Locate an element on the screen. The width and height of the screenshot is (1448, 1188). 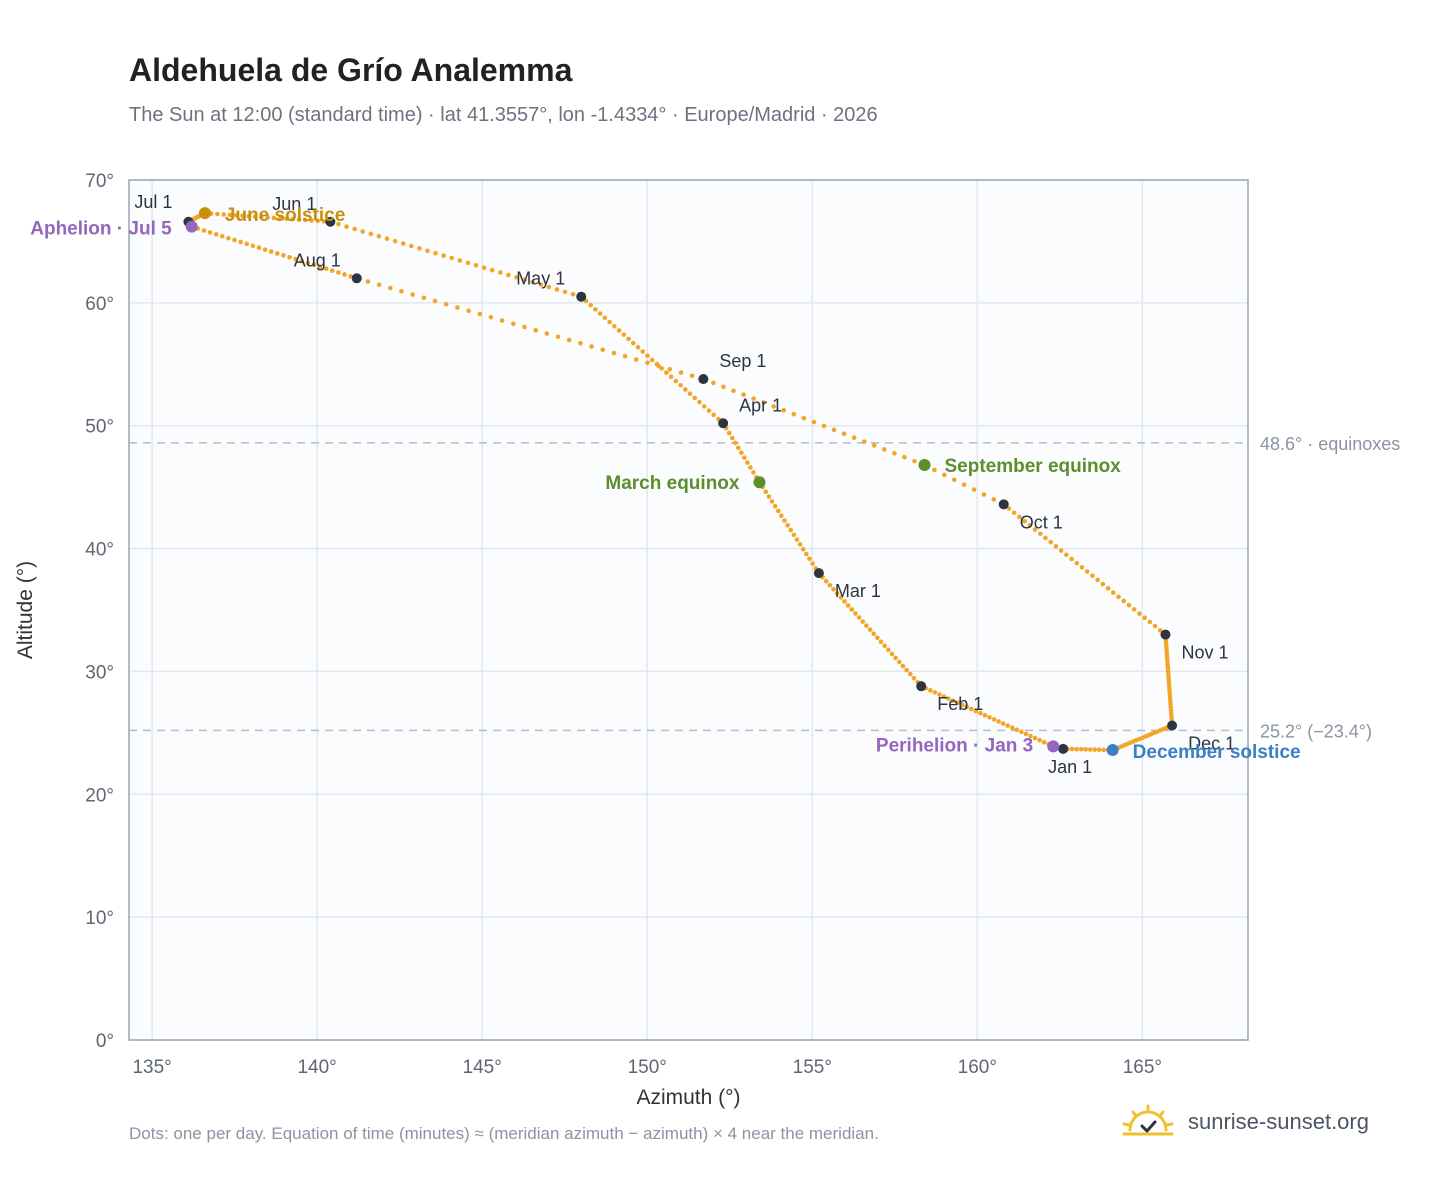
month-label: Sep 1 is located at coordinates (742, 361).